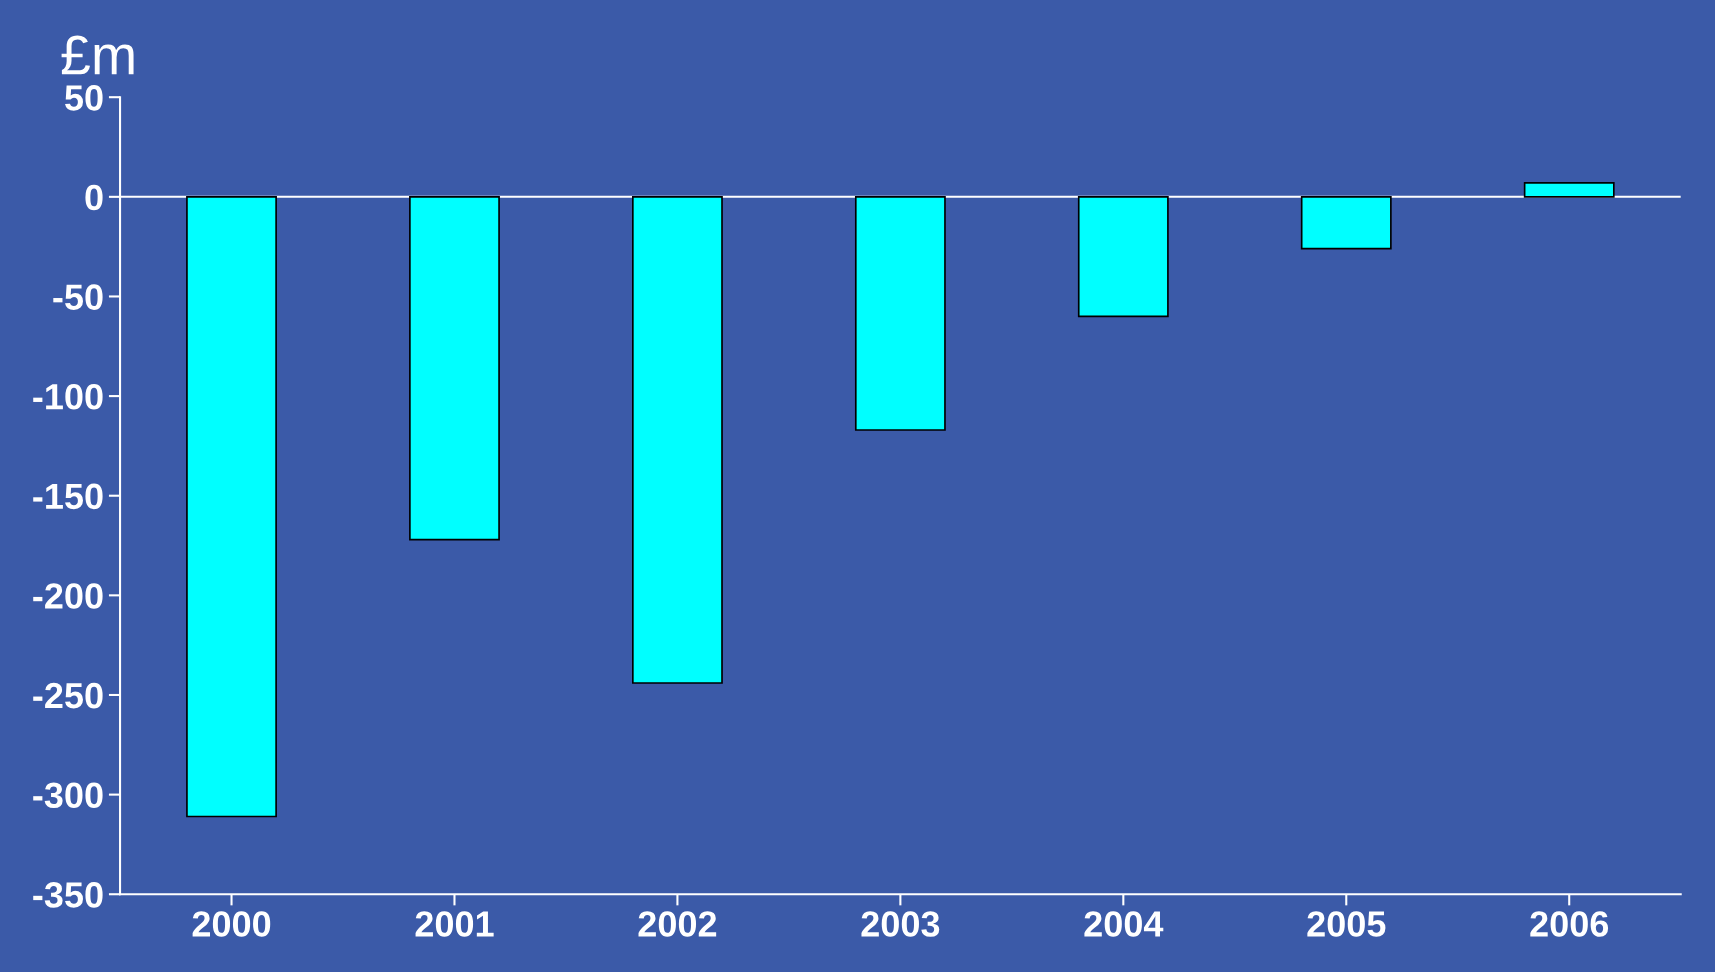 The height and width of the screenshot is (972, 1715). I want to click on x-tick-label: 2006, so click(1569, 924).